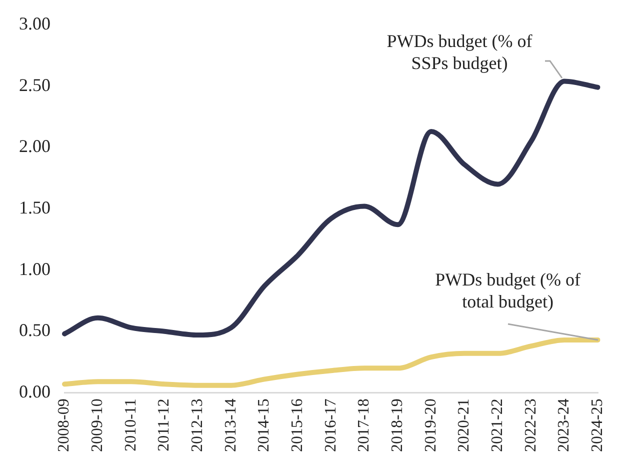  Describe the element at coordinates (508, 291) in the screenshot. I see `series-label: PWDs budget (% of total budget)` at that location.